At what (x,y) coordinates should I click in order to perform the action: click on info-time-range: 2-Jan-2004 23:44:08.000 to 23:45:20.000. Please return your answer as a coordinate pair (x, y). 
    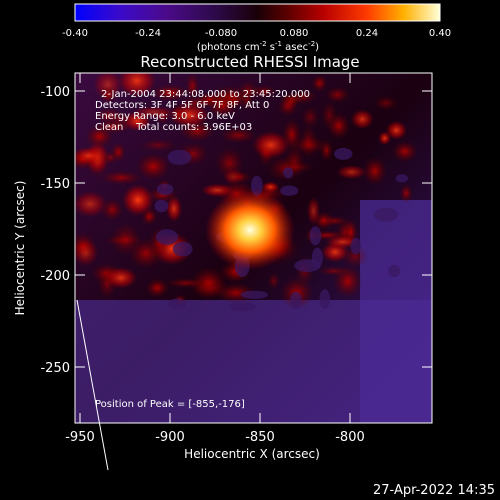
    Looking at the image, I should click on (205, 94).